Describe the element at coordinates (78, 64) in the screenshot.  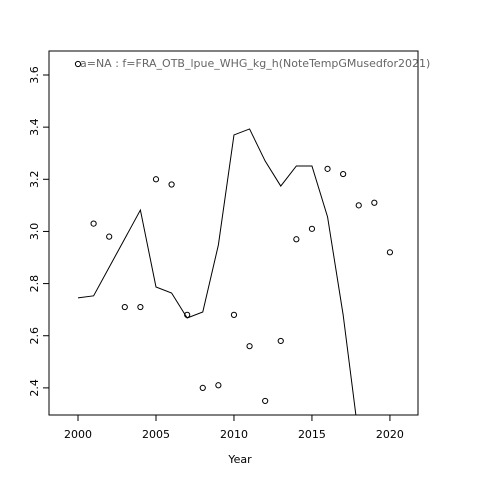
I see `legend-symbol` at that location.